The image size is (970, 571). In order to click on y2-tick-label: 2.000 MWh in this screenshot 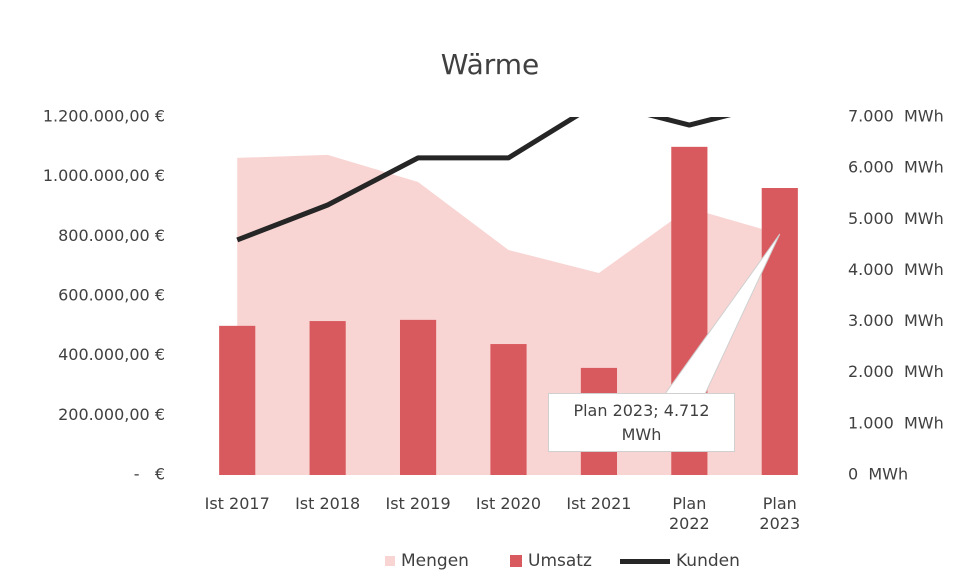, I will do `click(896, 371)`.